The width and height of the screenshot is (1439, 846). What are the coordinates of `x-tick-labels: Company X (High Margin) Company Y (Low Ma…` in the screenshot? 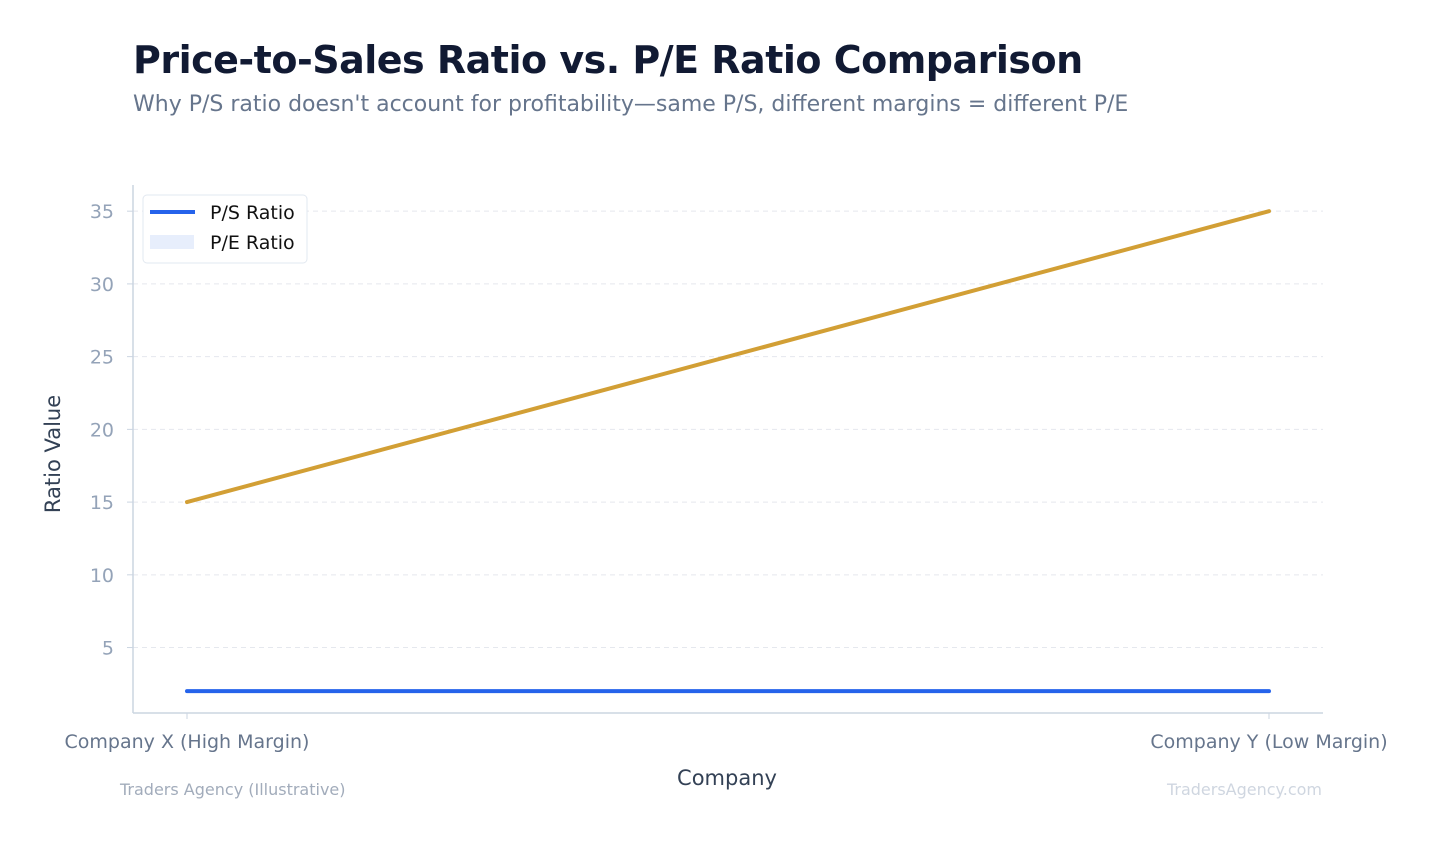 It's located at (726, 733).